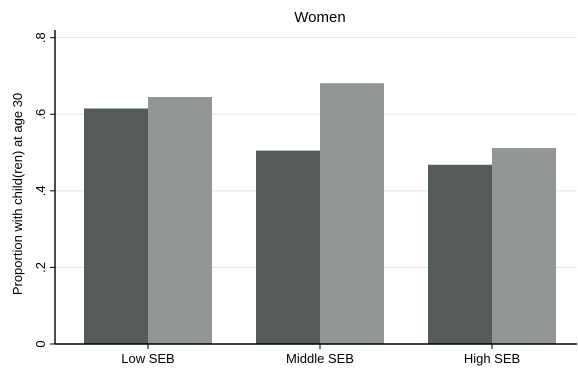 The width and height of the screenshot is (578, 368). I want to click on y-tick-label: .8, so click(40, 37).